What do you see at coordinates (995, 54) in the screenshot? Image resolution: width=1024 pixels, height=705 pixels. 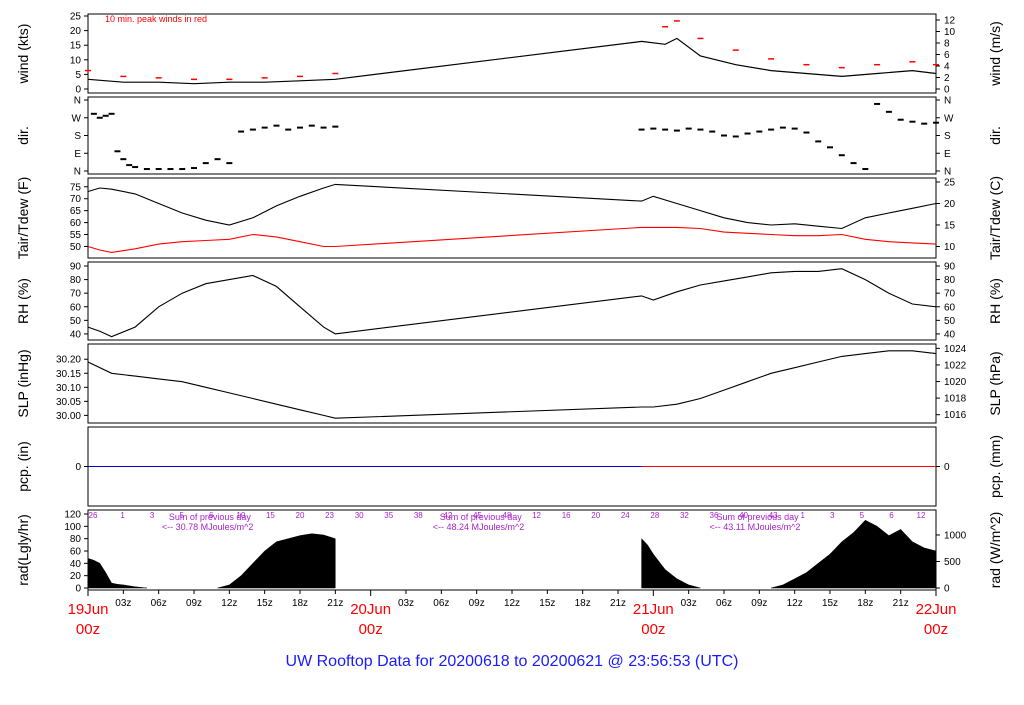 I see `y-axis-label-right: wind (m/s)` at bounding box center [995, 54].